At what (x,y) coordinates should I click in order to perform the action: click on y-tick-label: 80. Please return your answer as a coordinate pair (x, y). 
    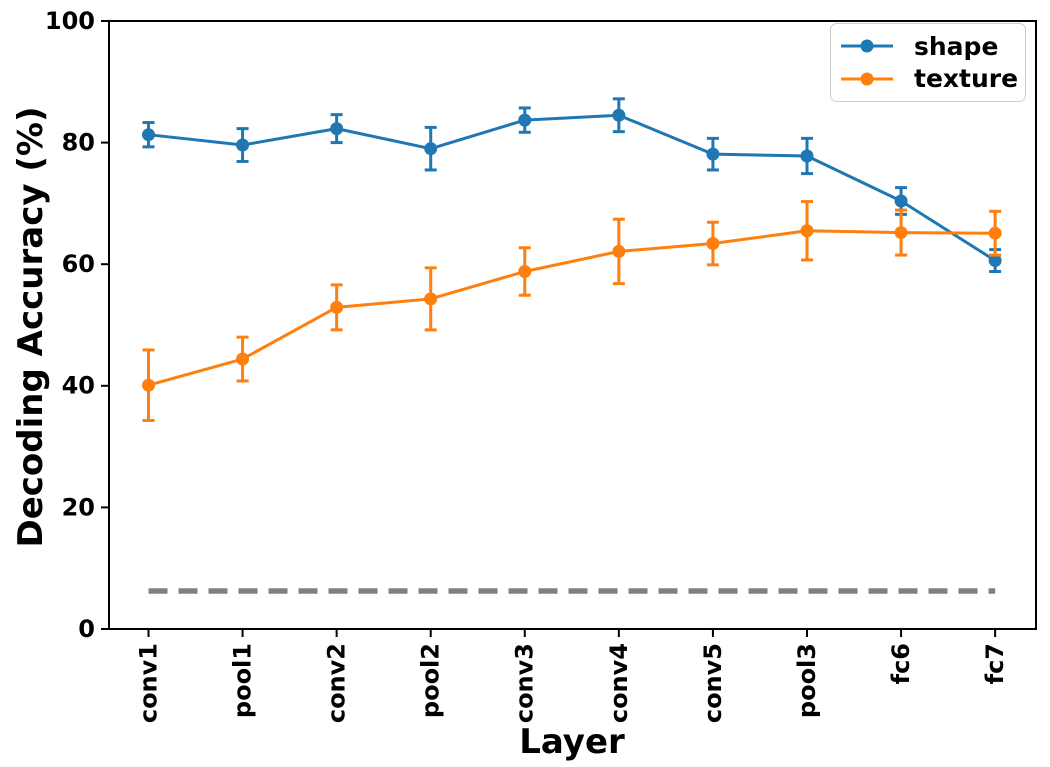
    Looking at the image, I should click on (78, 143).